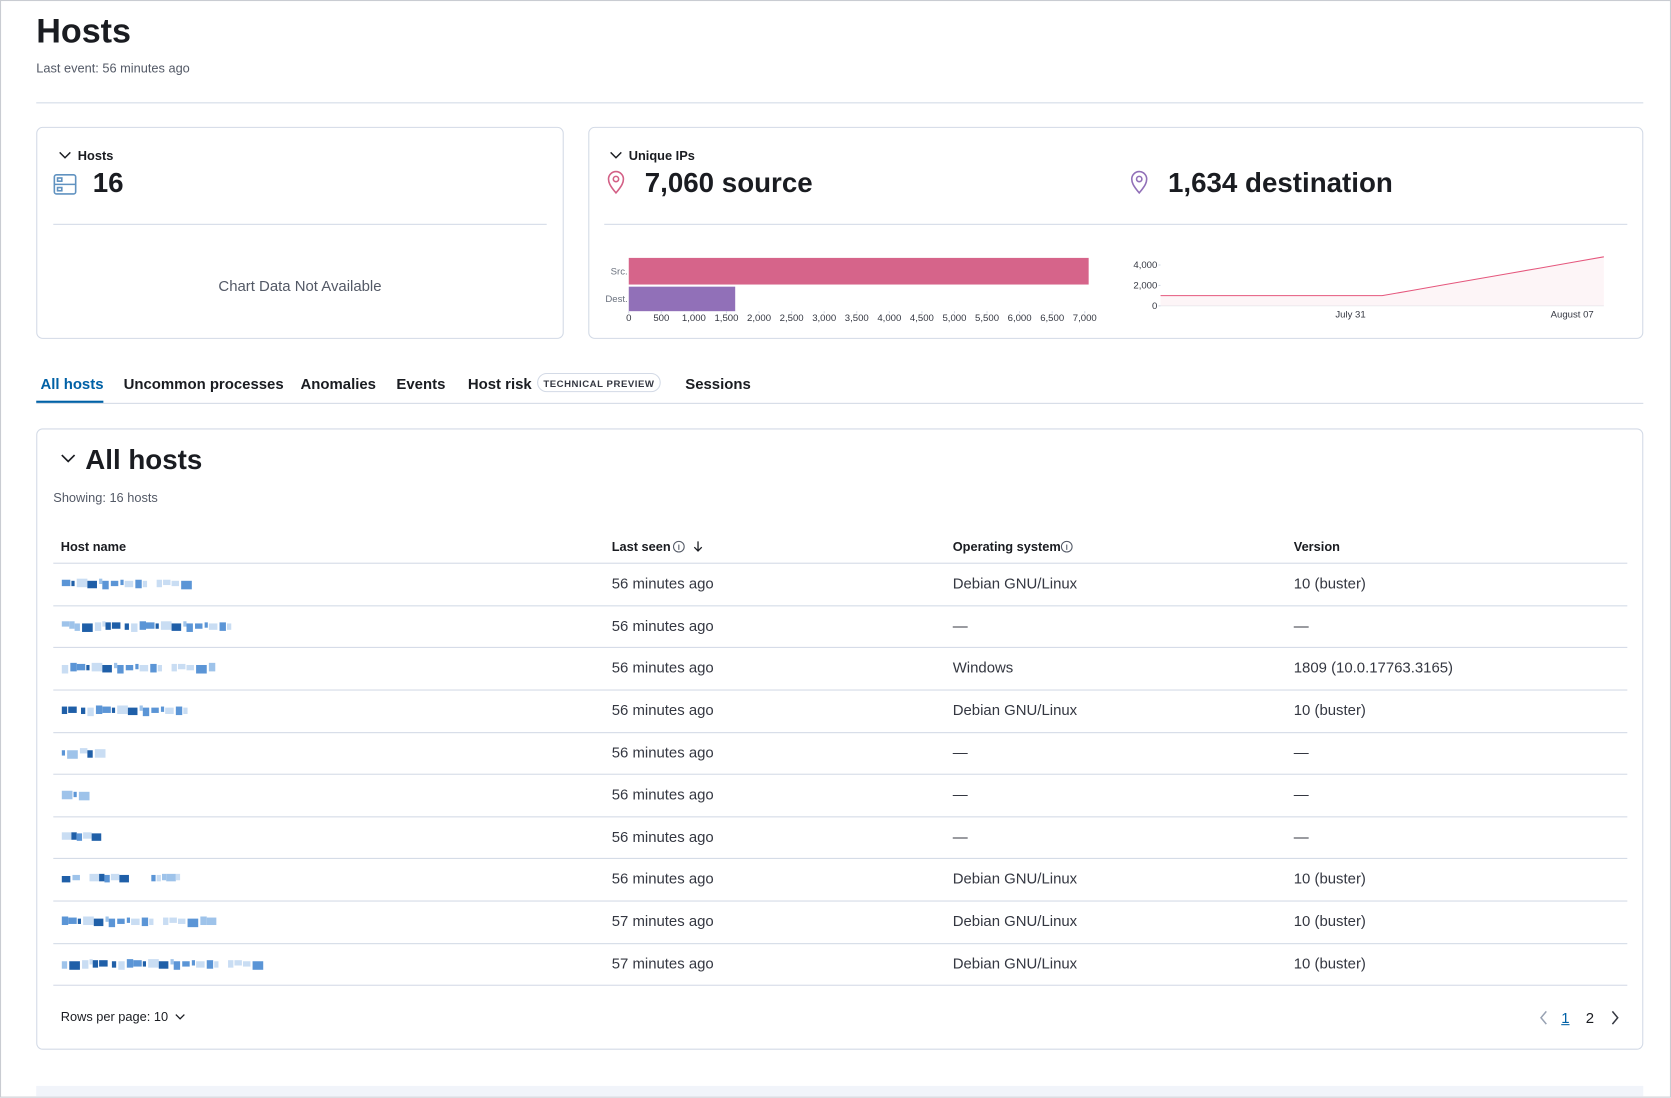 Image resolution: width=1671 pixels, height=1098 pixels. What do you see at coordinates (718, 384) in the screenshot?
I see `tab: Sessions` at bounding box center [718, 384].